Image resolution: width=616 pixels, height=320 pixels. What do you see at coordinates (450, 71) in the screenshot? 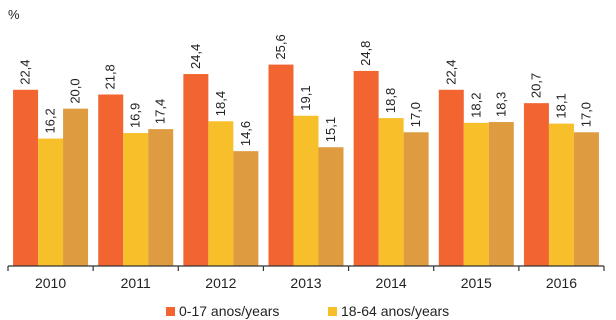
I see `value-label-2015-series-1: 22,4` at bounding box center [450, 71].